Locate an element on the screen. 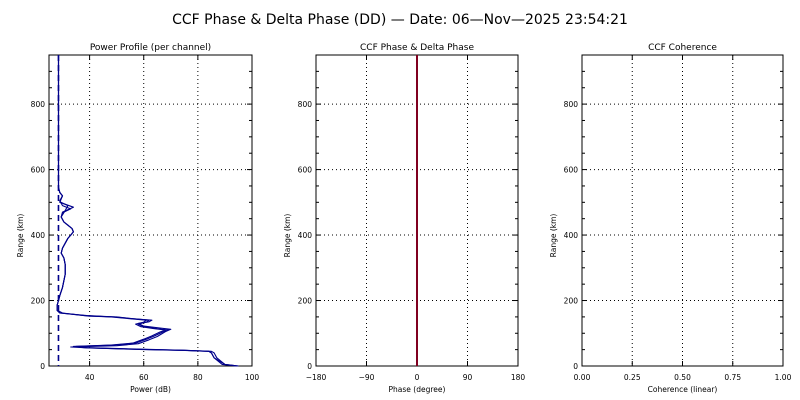 This screenshot has width=800, height=400. power-profile-ylabel: Range (km) is located at coordinates (20, 236).